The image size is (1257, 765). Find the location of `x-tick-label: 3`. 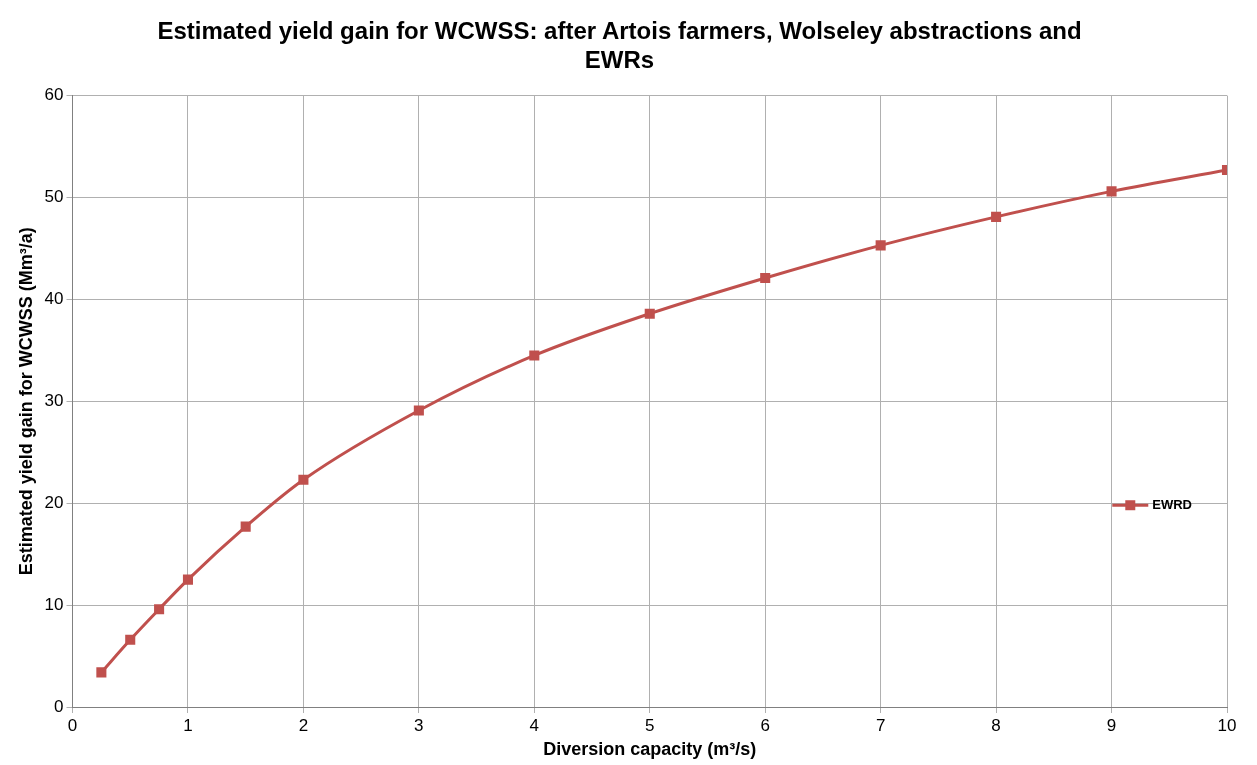

x-tick-label: 3 is located at coordinates (419, 725).